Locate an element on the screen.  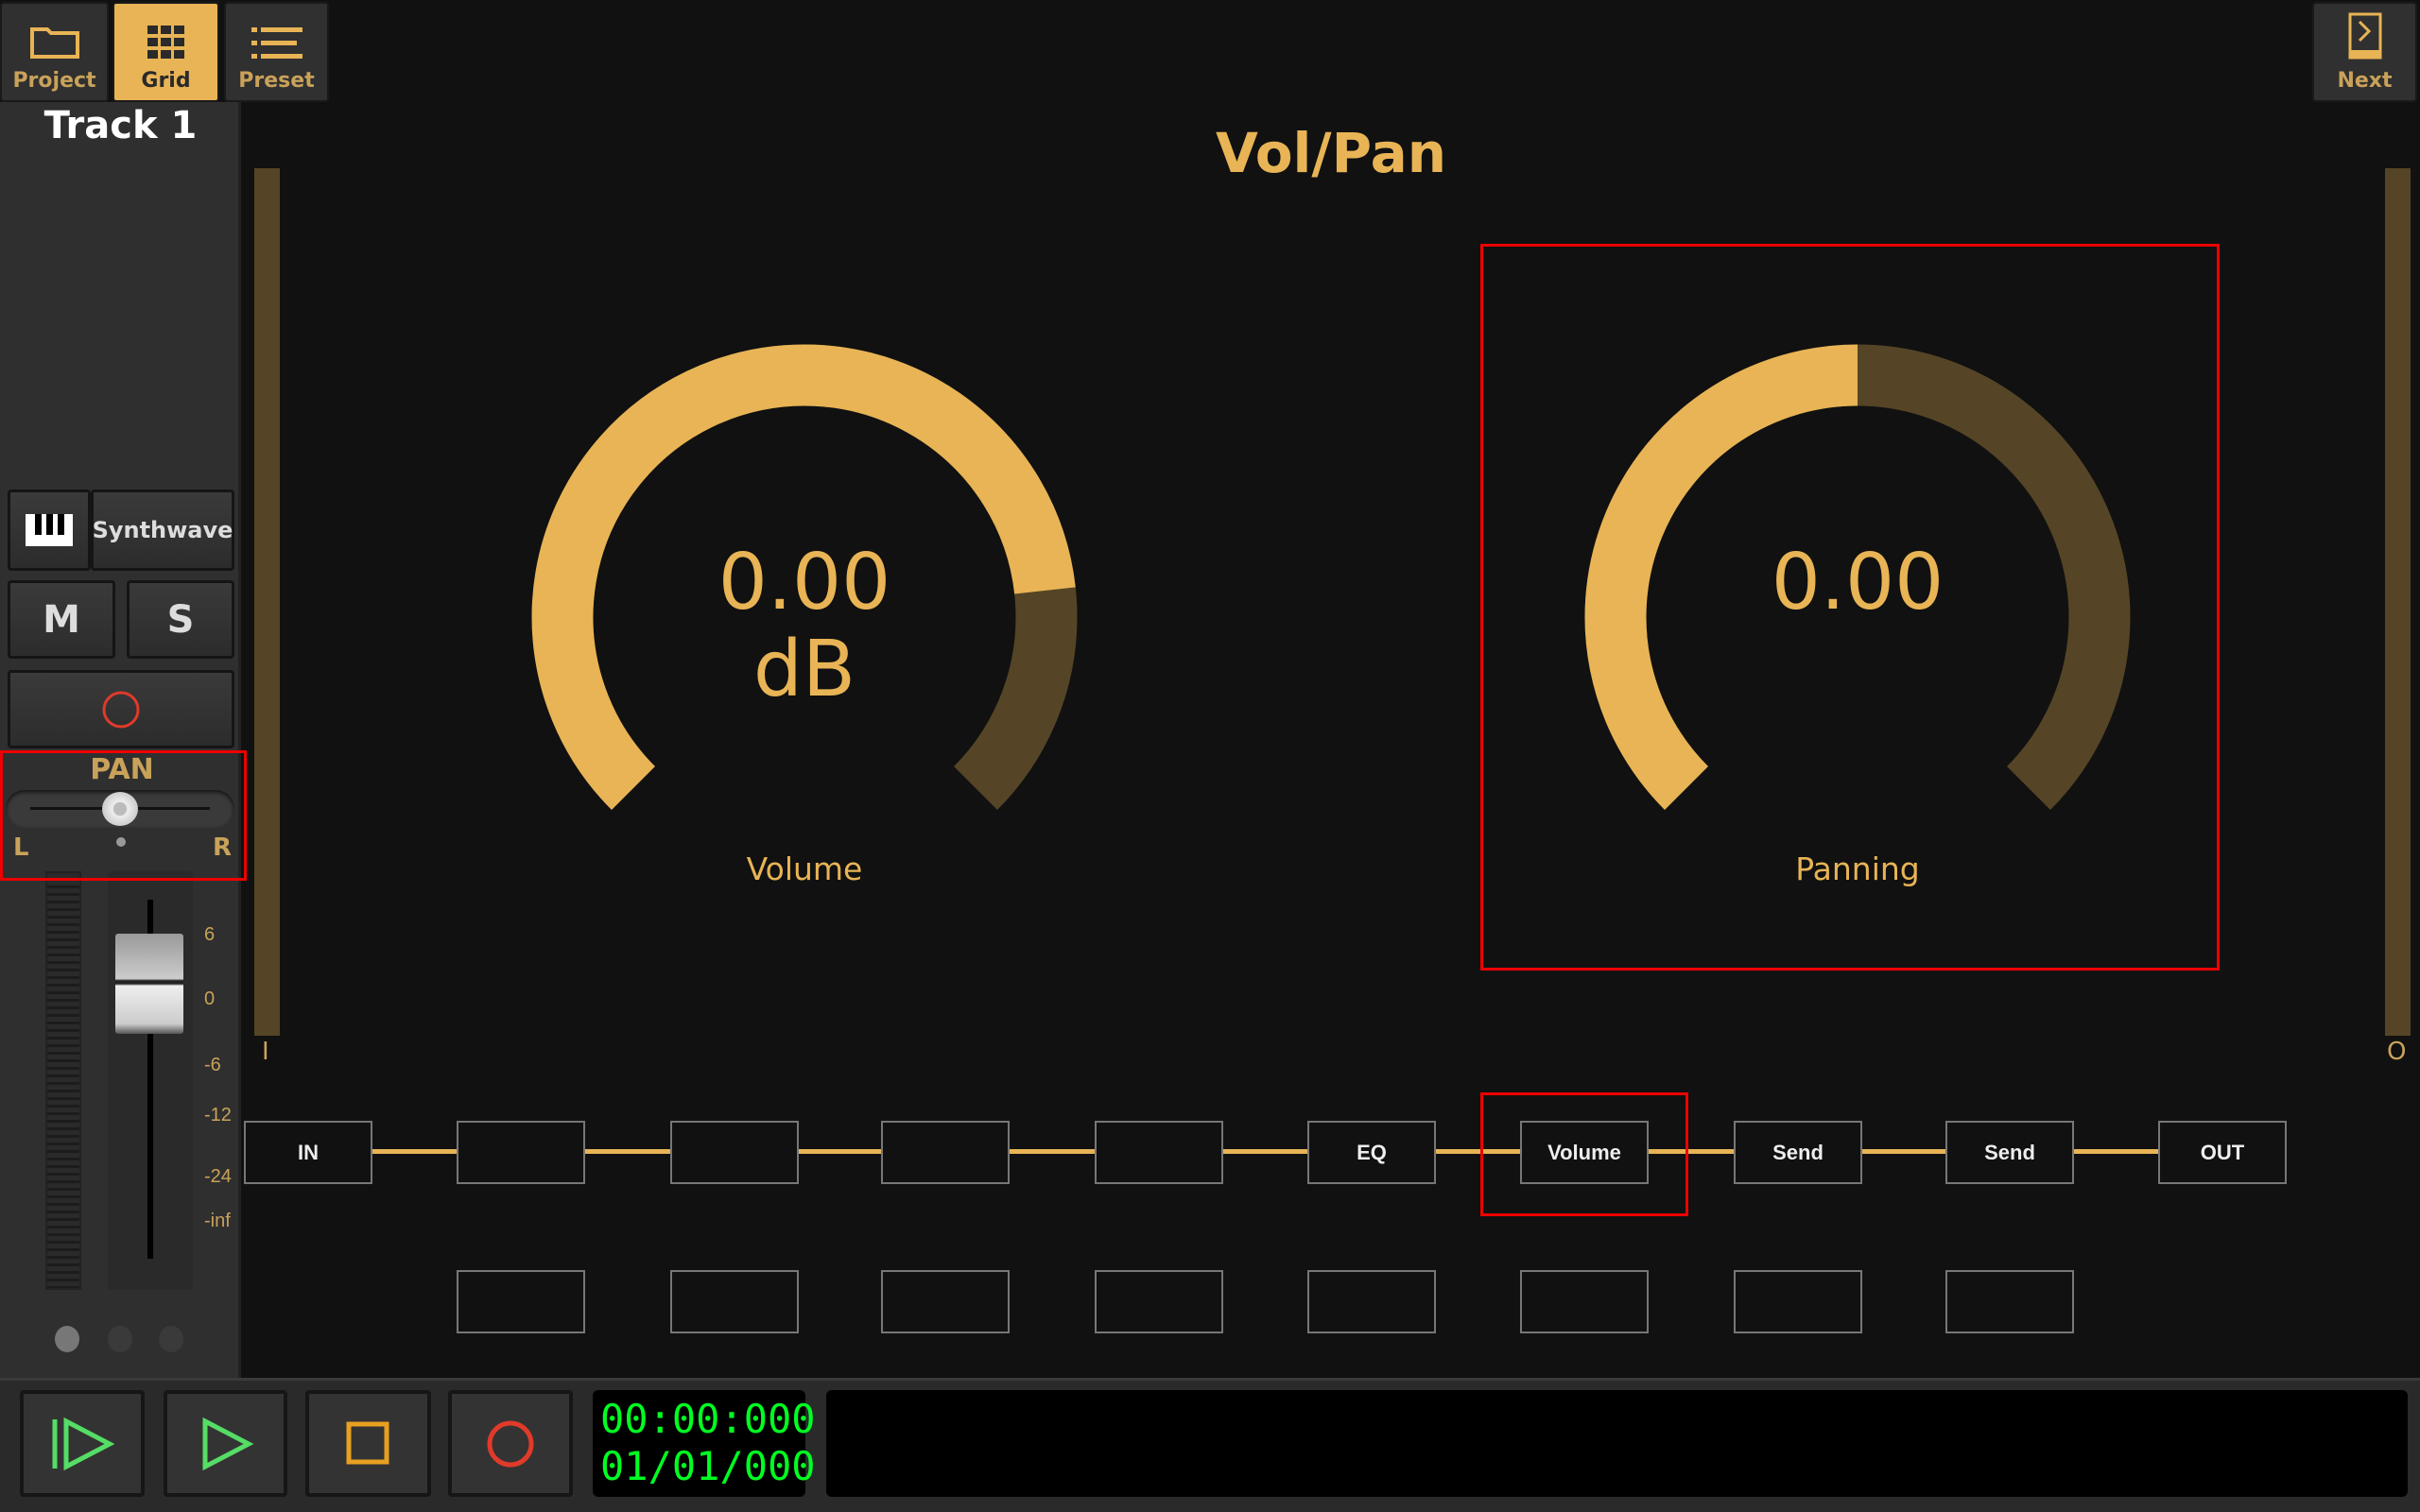
fader-scale-label: -24 is located at coordinates (218, 1176).